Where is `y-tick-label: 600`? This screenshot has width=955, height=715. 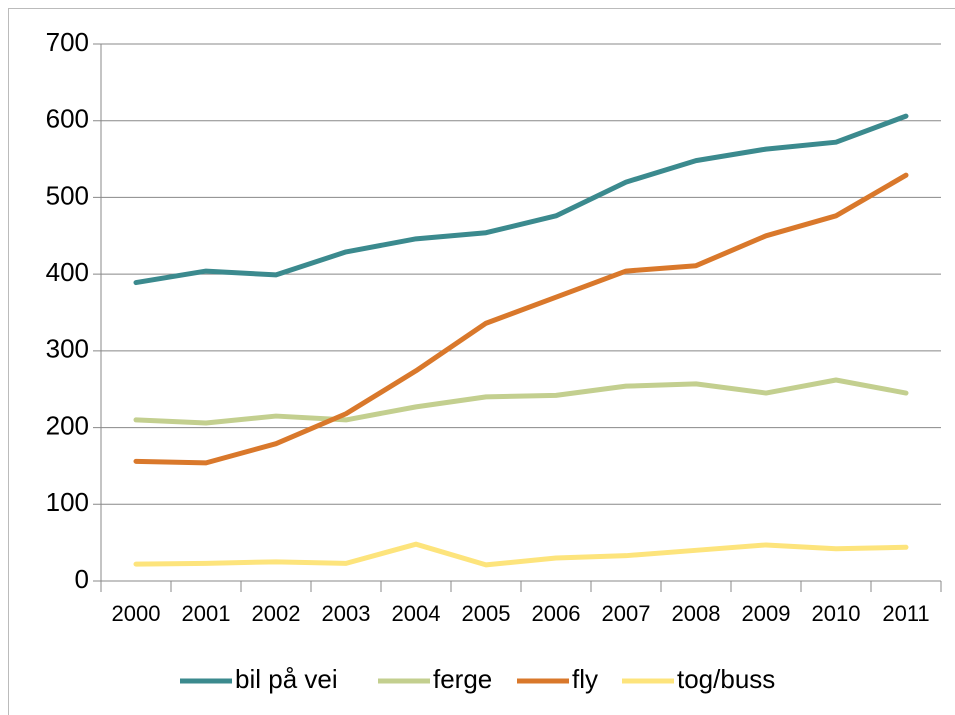
y-tick-label: 600 is located at coordinates (67, 119).